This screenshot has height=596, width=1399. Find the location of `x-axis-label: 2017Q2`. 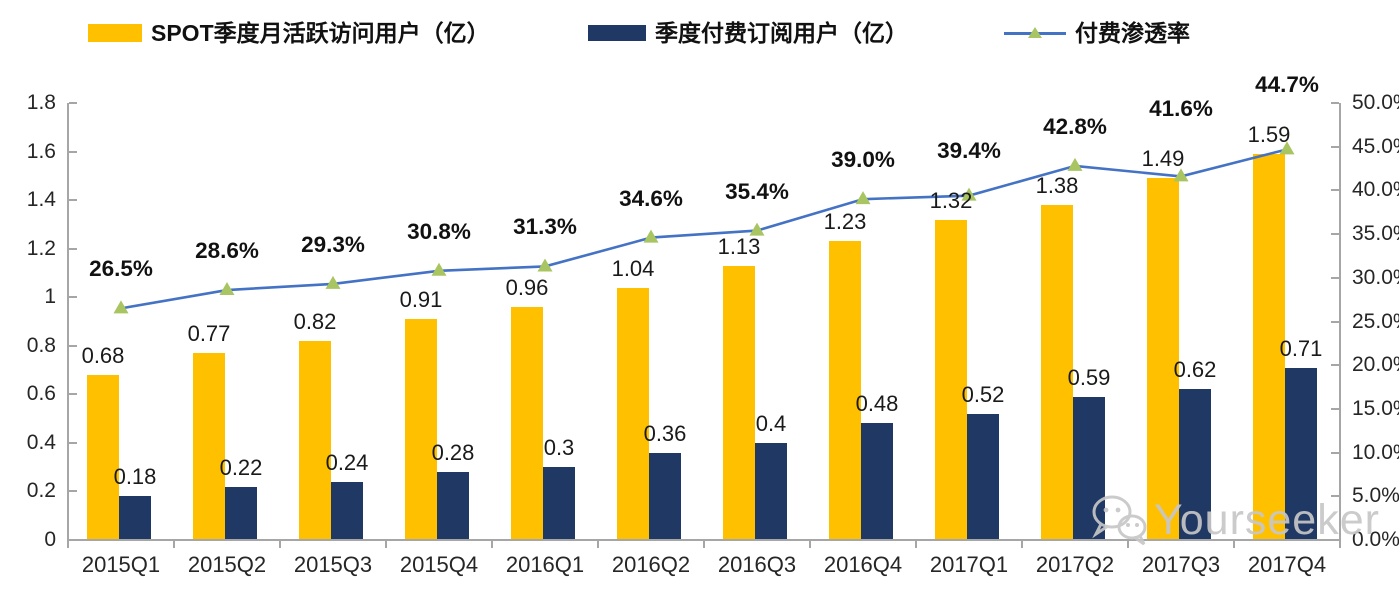

x-axis-label: 2017Q2 is located at coordinates (1075, 564).